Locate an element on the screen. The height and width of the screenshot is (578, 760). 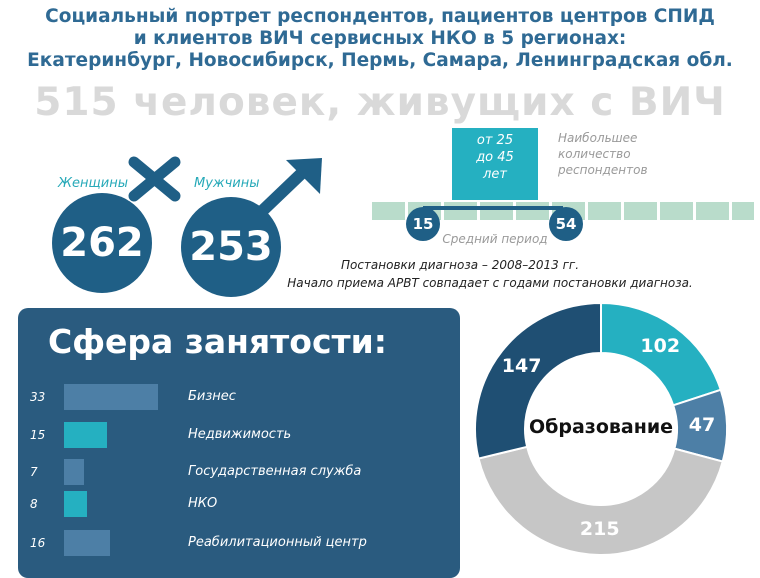
timeline-end-node: 54 is located at coordinates (566, 224).